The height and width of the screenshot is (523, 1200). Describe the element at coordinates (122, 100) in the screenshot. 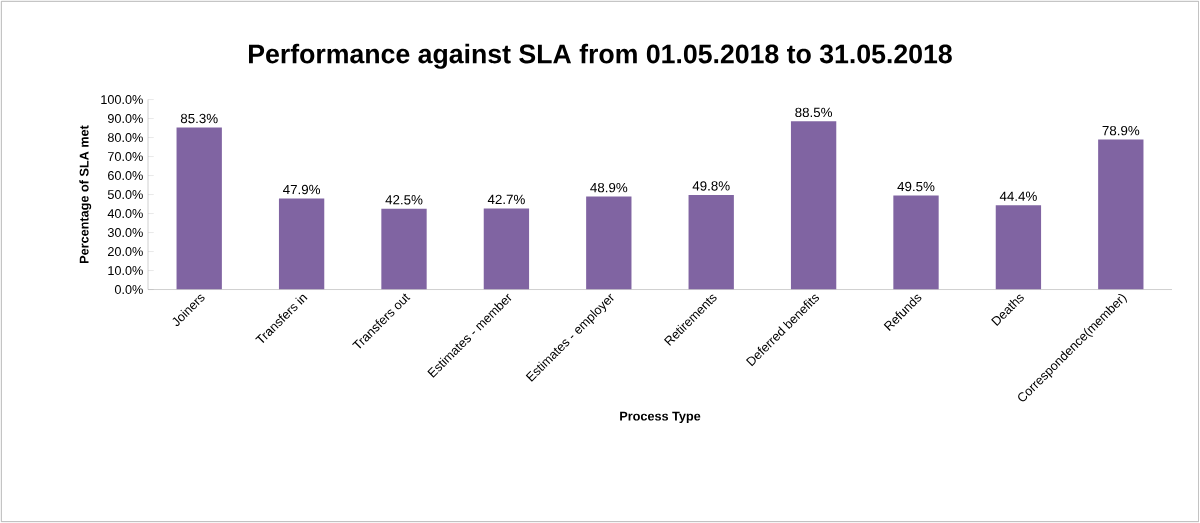

I see `y-tick-label: 100.0%` at that location.